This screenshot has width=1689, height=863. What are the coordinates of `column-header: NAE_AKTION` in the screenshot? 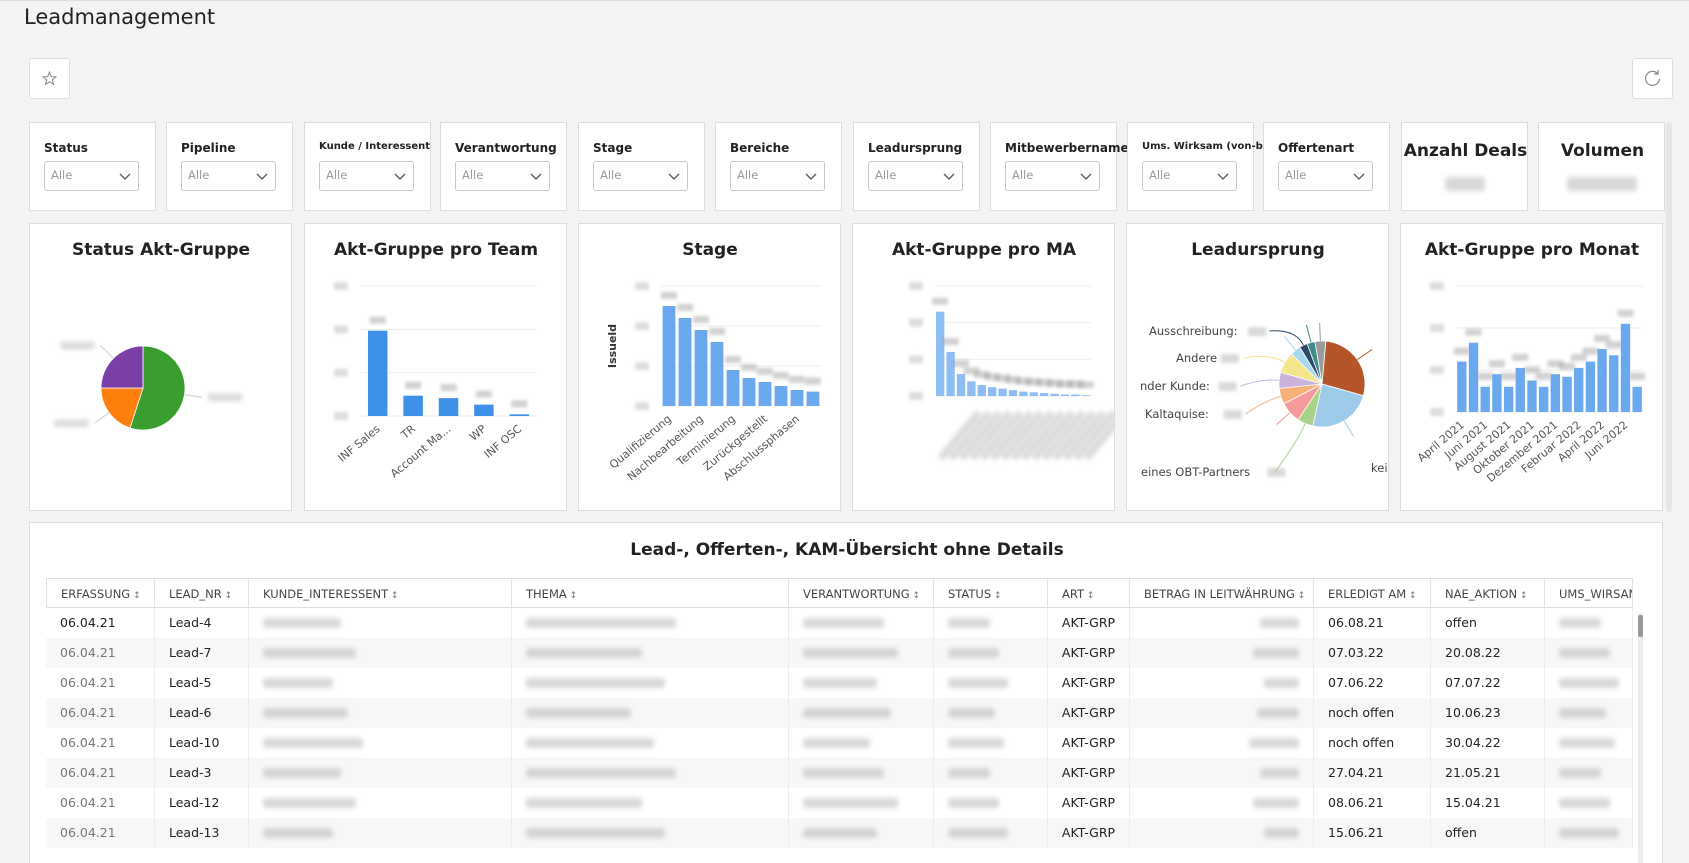 It's located at (1488, 593).